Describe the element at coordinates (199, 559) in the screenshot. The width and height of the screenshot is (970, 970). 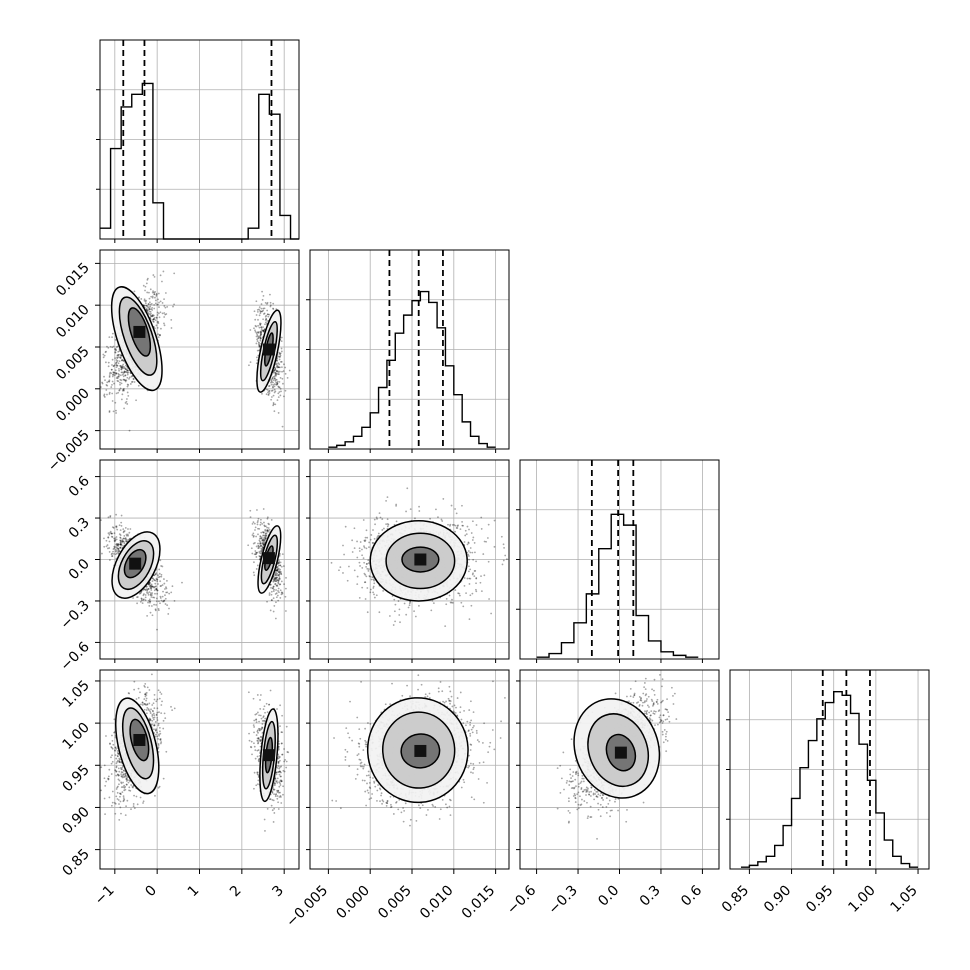
I see `panel-content` at that location.